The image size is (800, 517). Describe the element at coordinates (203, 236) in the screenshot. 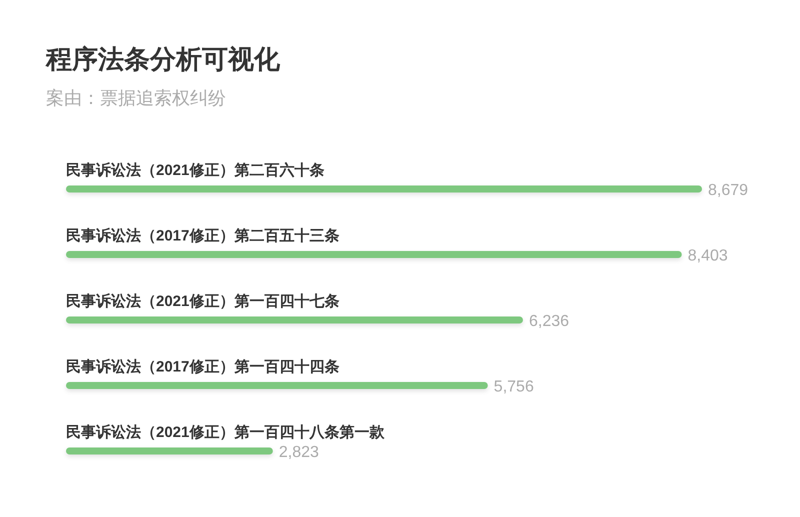

I see `category-label: 民事诉讼法（2017修正）第二百五十三条` at that location.